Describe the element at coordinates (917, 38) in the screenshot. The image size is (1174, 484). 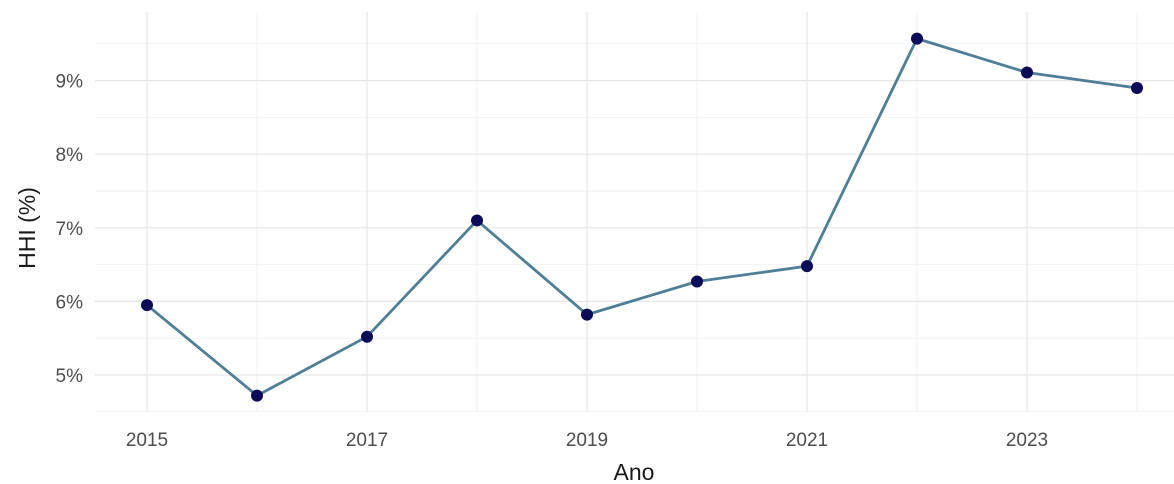
I see `data-point-2022` at that location.